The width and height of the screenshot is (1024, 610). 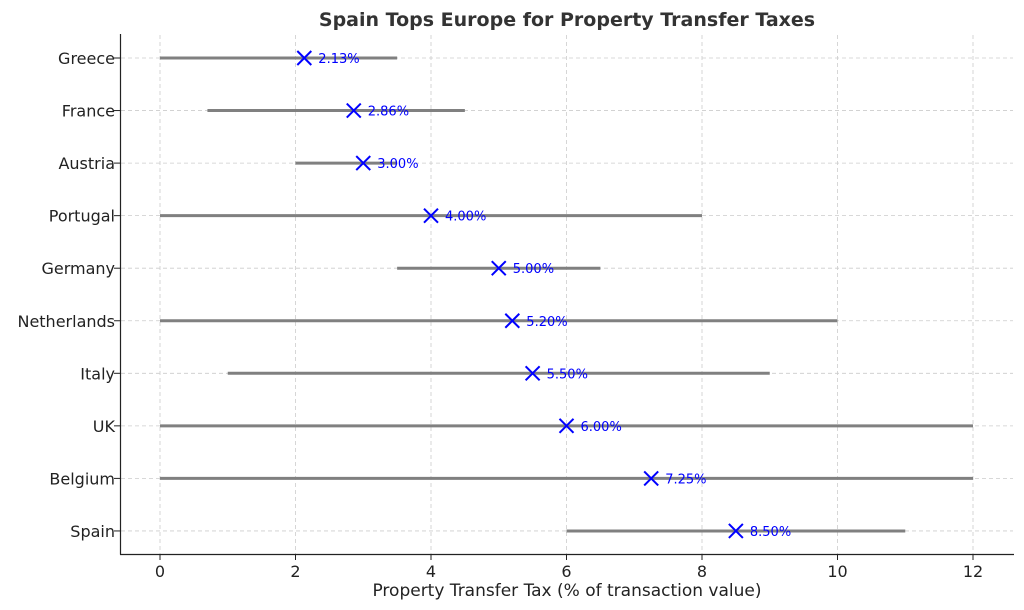 I want to click on x-tick-label: 12, so click(x=973, y=571).